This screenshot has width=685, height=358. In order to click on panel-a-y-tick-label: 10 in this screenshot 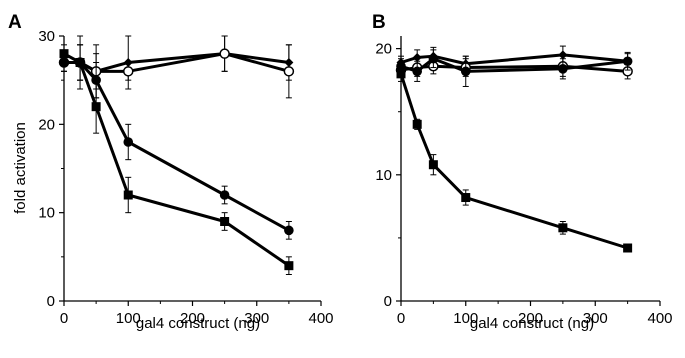, I will do `click(46, 213)`.